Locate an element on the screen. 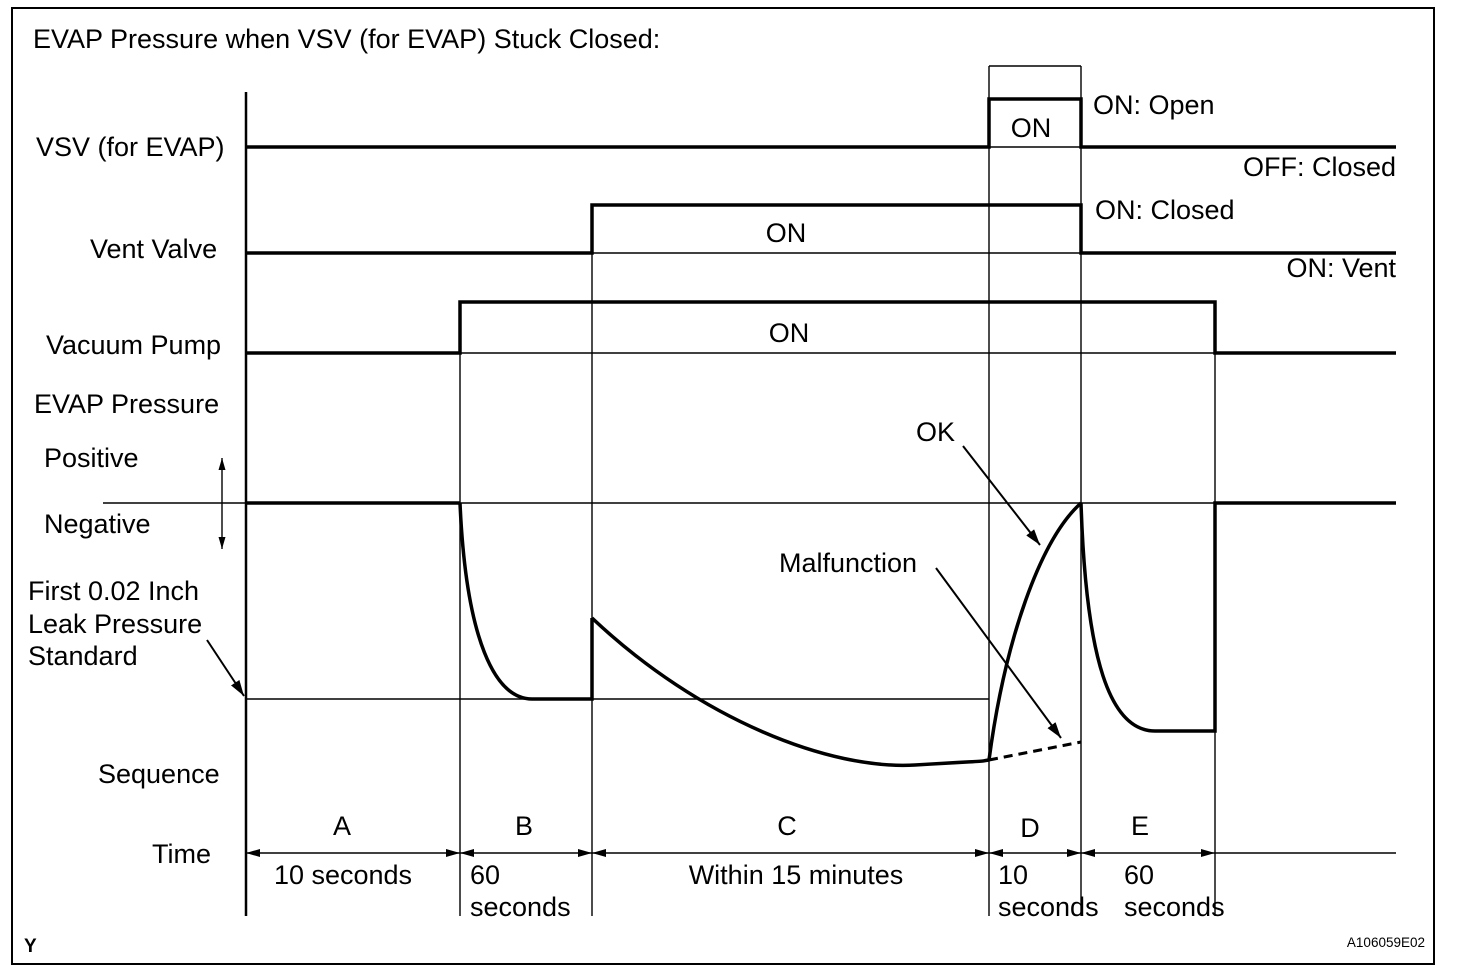 This screenshot has width=1472, height=976. ok-callout-arrow is located at coordinates (1001, 495).